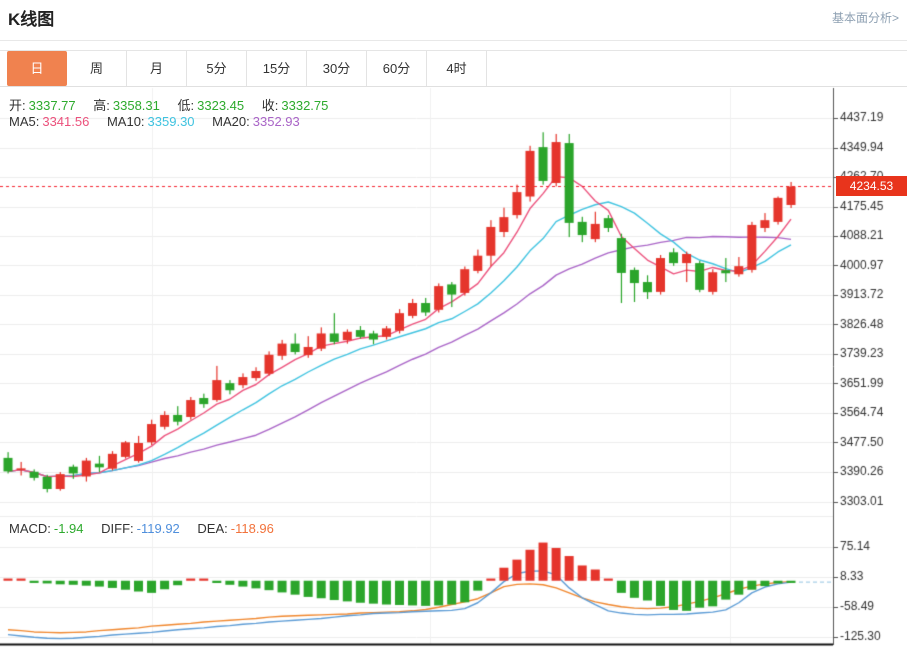  Describe the element at coordinates (337, 68) in the screenshot. I see `tab-30min: 30分` at that location.